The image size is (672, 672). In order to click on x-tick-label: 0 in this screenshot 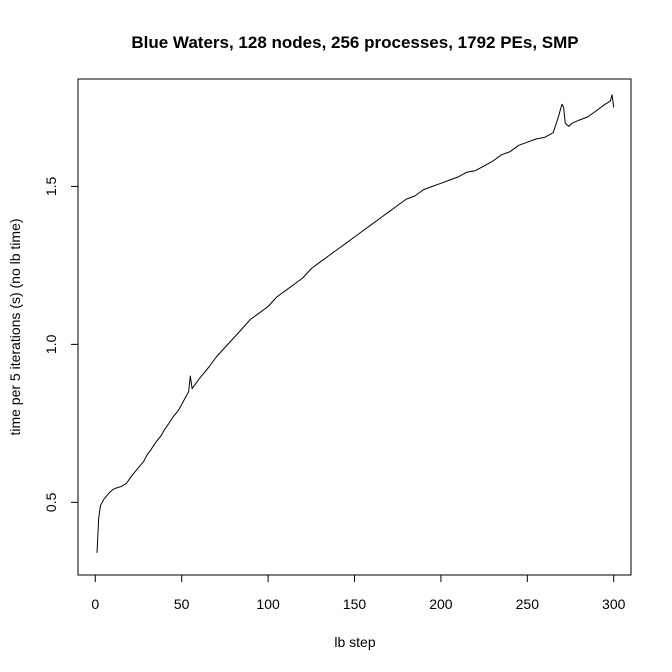, I will do `click(95, 604)`.